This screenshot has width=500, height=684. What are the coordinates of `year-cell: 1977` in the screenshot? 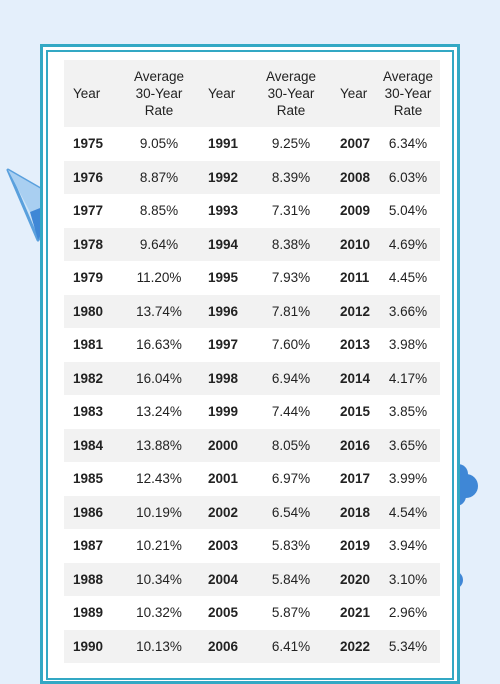 It's located at (91, 211).